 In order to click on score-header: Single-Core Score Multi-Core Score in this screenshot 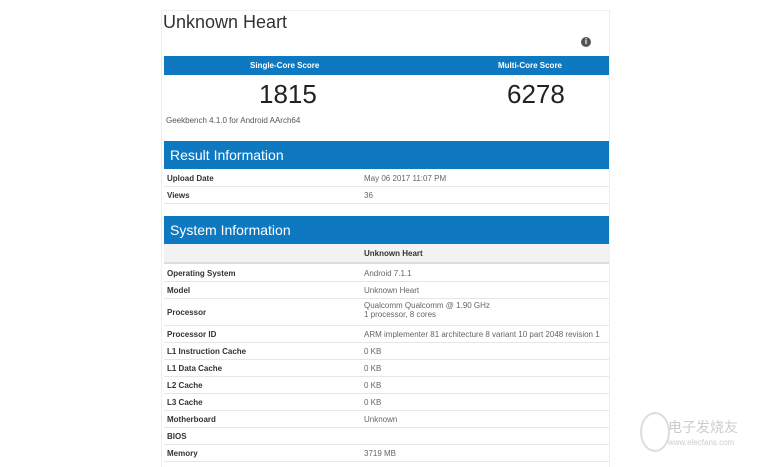, I will do `click(386, 65)`.